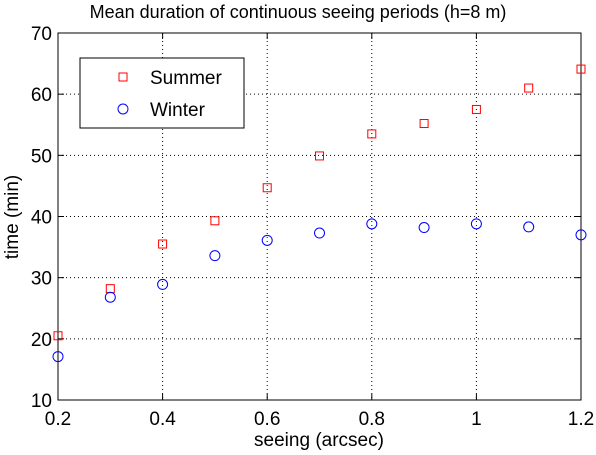  I want to click on x-tick-label: 1.2, so click(581, 419).